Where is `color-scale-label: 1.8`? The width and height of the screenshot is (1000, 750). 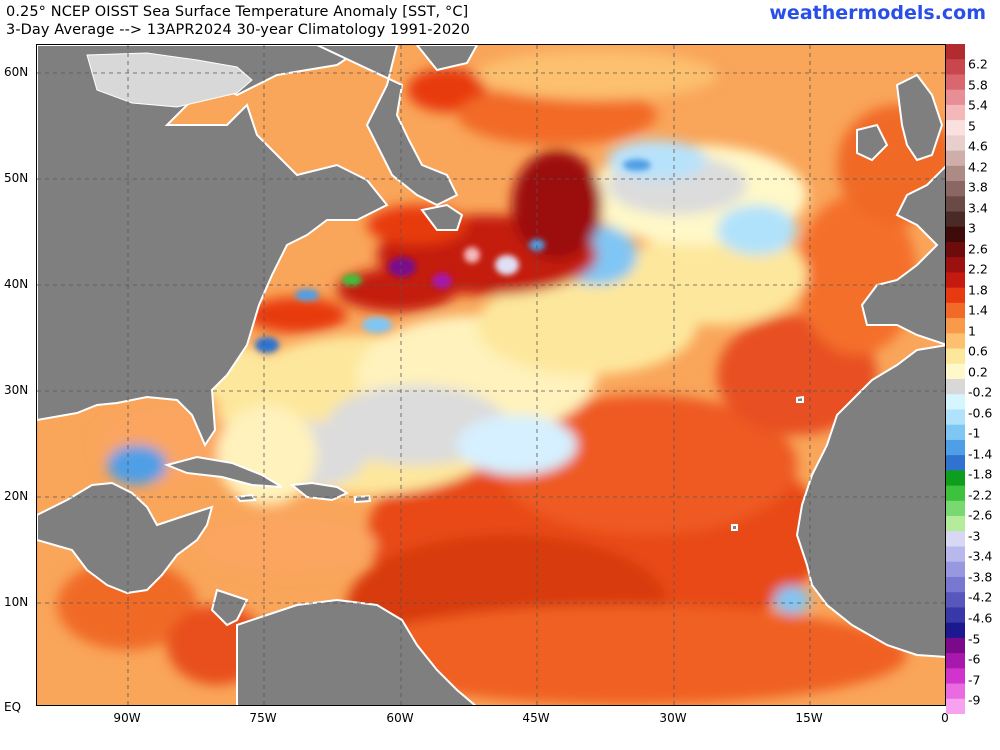 color-scale-label: 1.8 is located at coordinates (978, 290).